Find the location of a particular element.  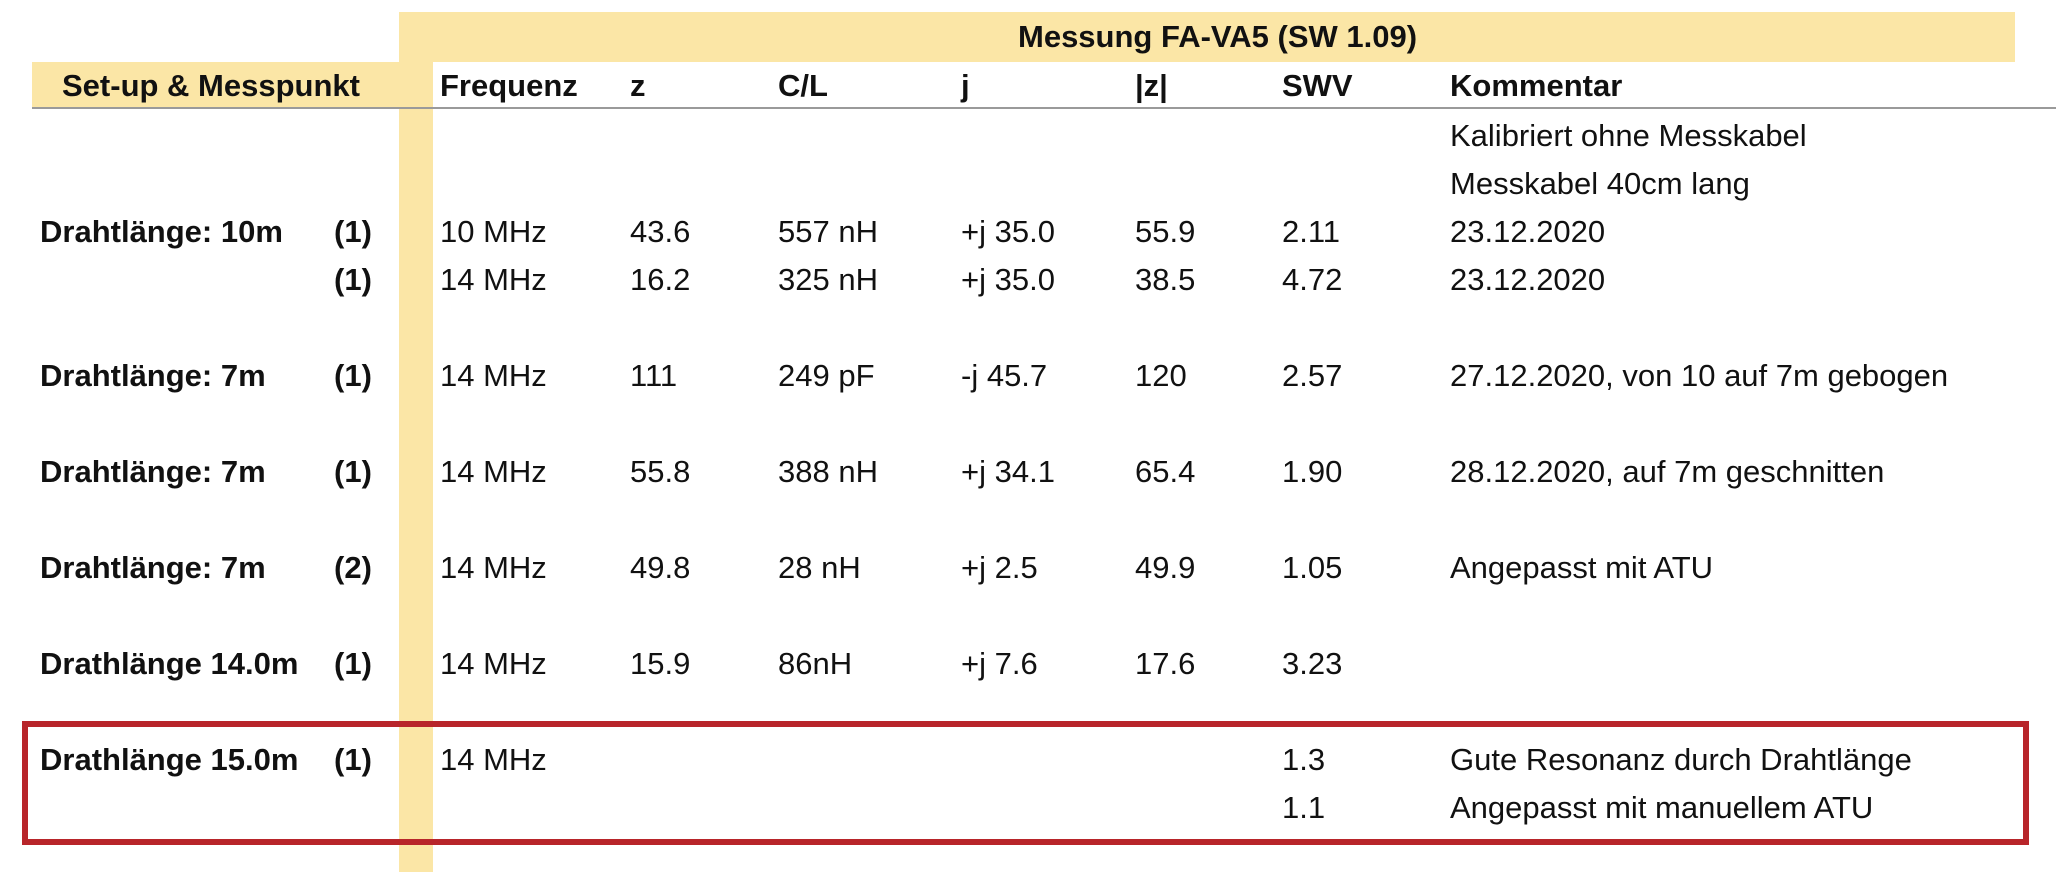

absz-cell: 65.4 is located at coordinates (1165, 471).